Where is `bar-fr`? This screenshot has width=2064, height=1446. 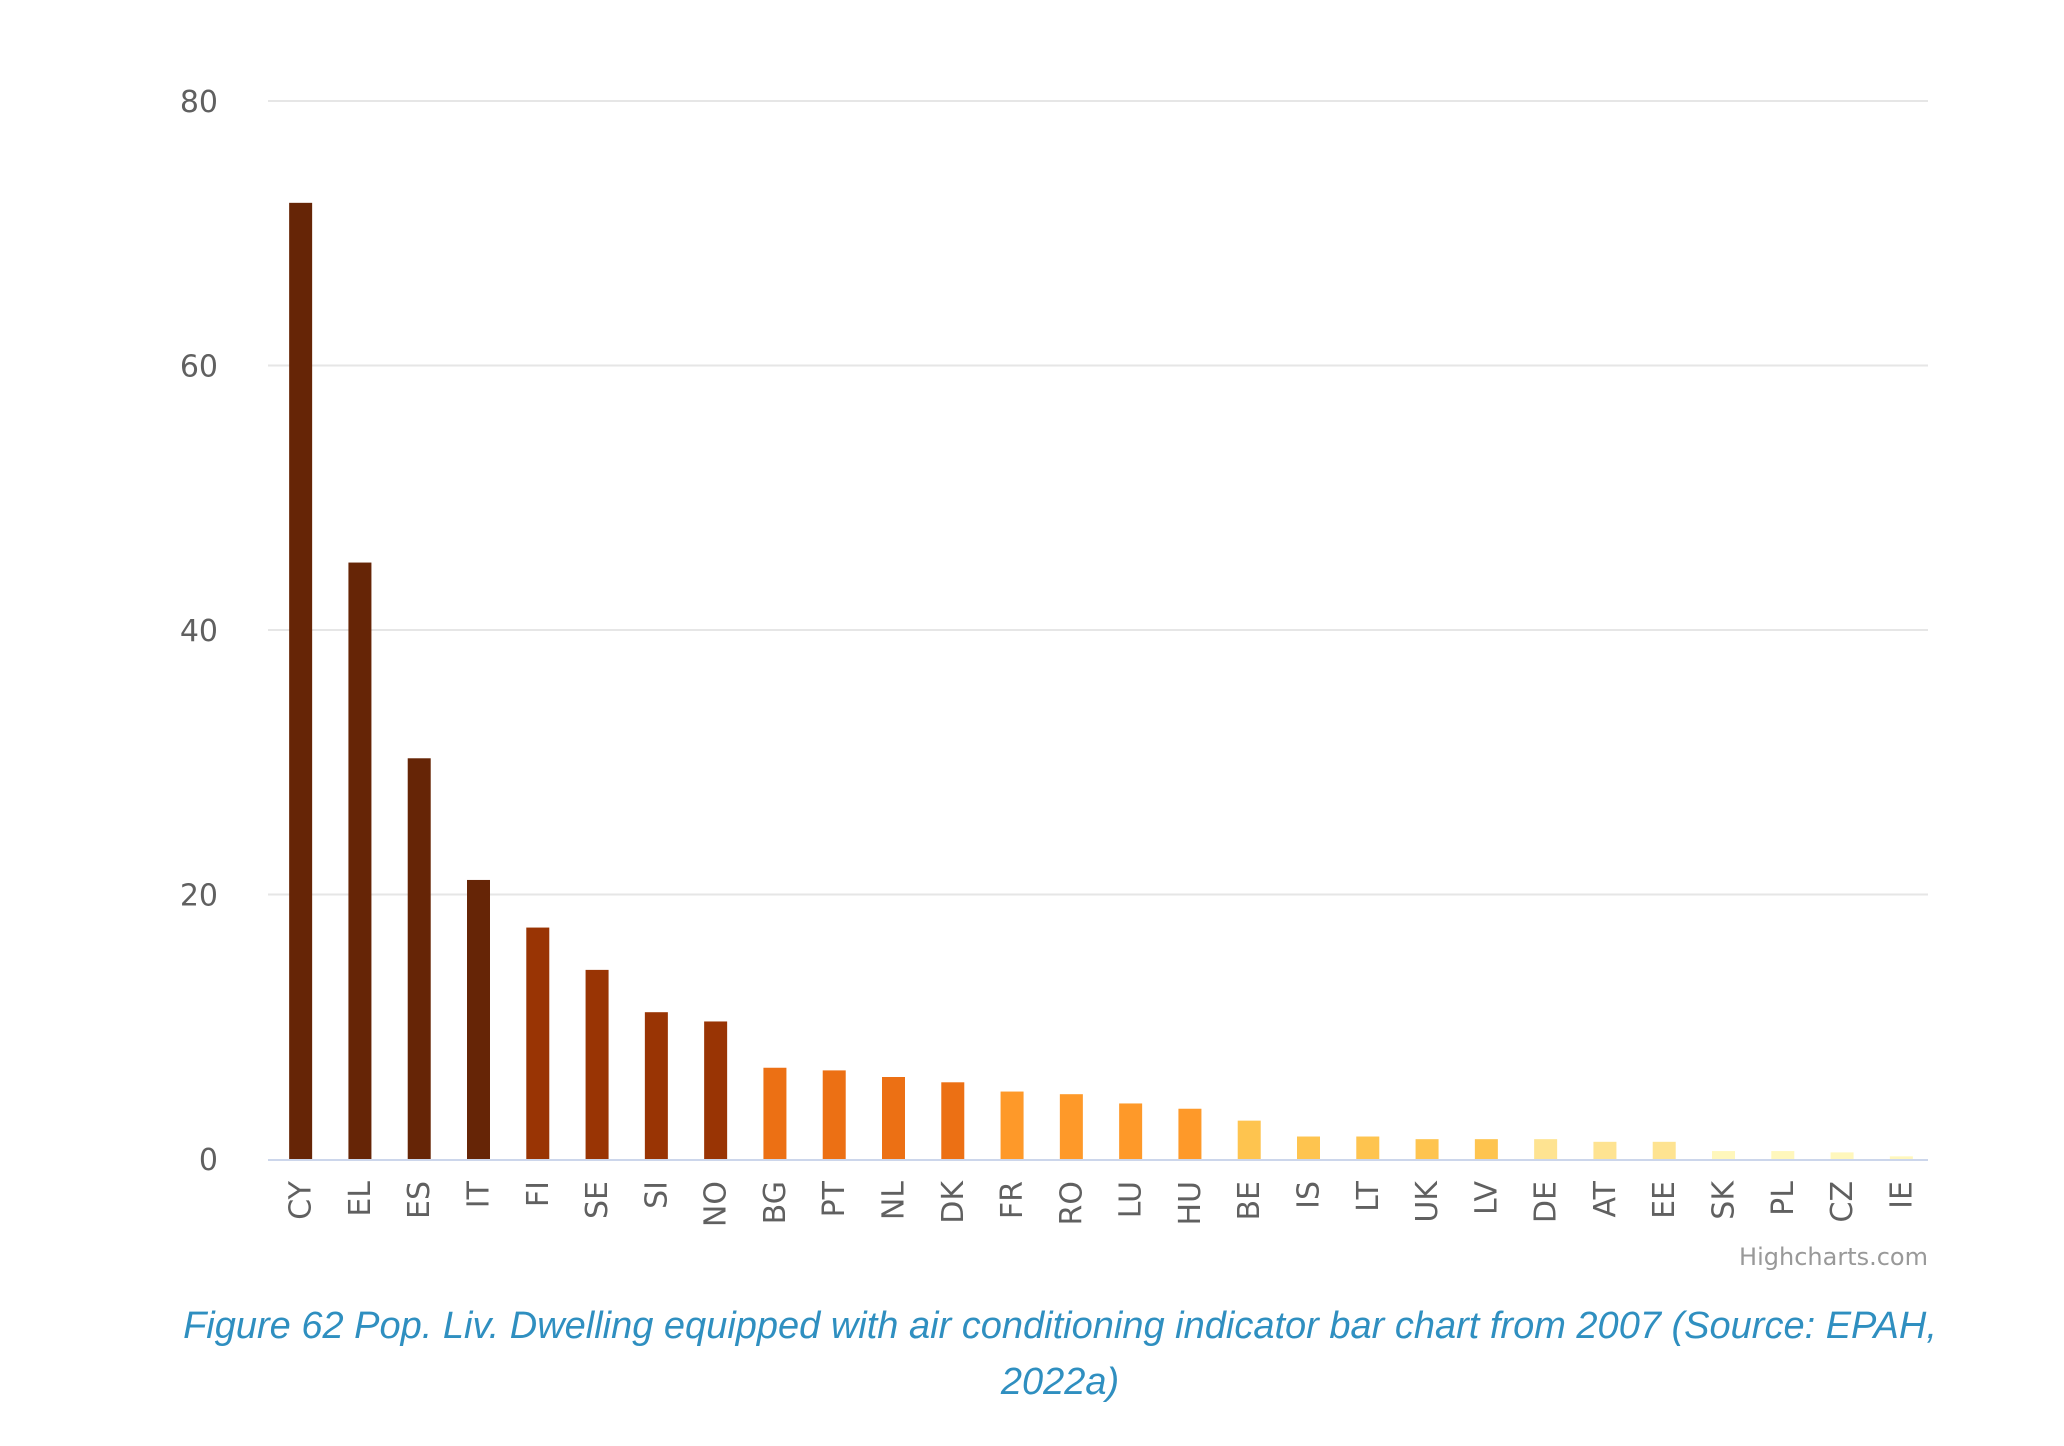
bar-fr is located at coordinates (1012, 1125).